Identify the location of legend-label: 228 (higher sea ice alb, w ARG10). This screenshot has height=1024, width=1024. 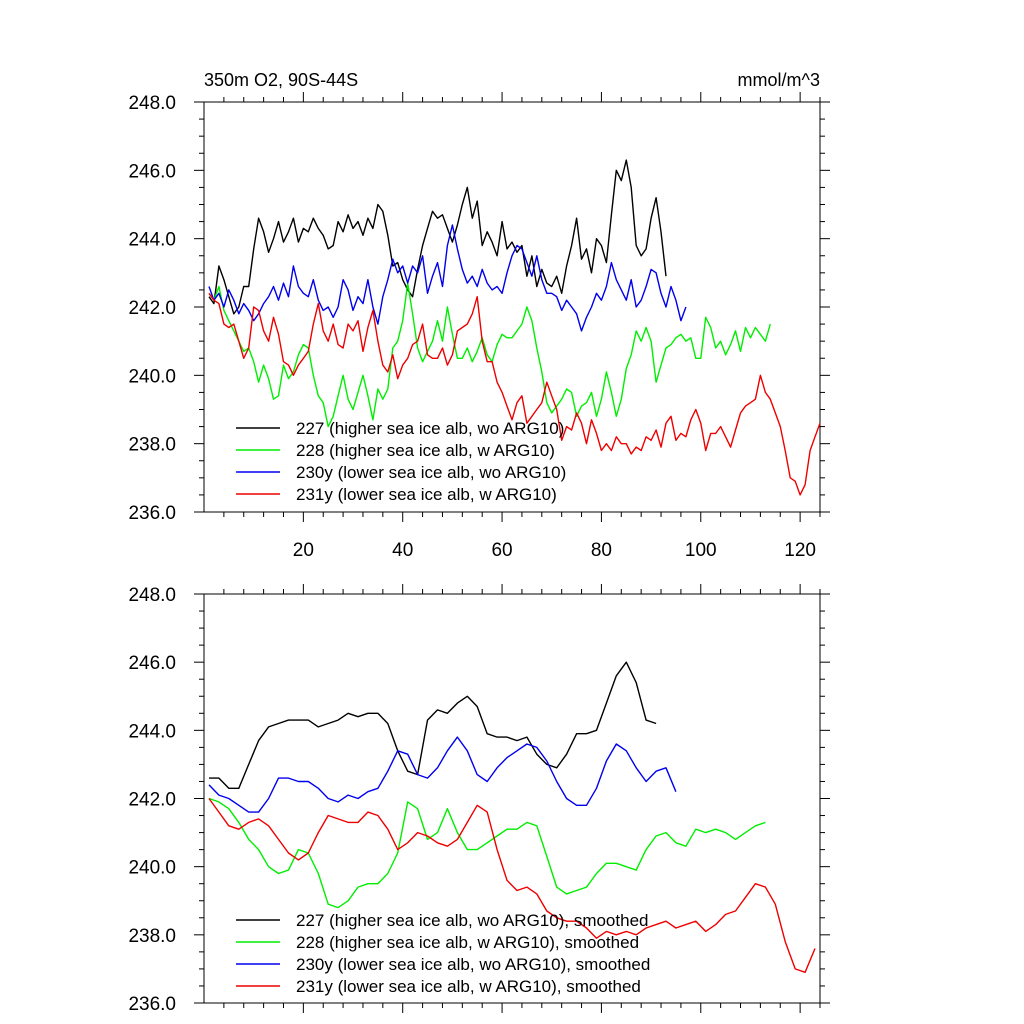
(425, 450).